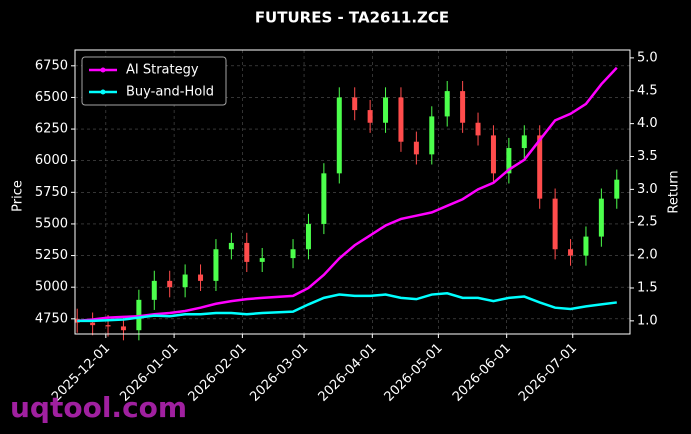 The image size is (691, 434). What do you see at coordinates (647, 287) in the screenshot?
I see `y2-tick-label: 1.5` at bounding box center [647, 287].